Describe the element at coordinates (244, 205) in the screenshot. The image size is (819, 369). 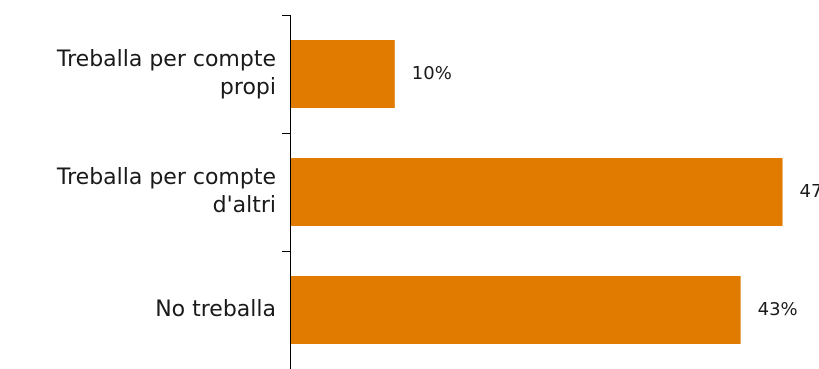
I see `category-label: d'altri` at that location.